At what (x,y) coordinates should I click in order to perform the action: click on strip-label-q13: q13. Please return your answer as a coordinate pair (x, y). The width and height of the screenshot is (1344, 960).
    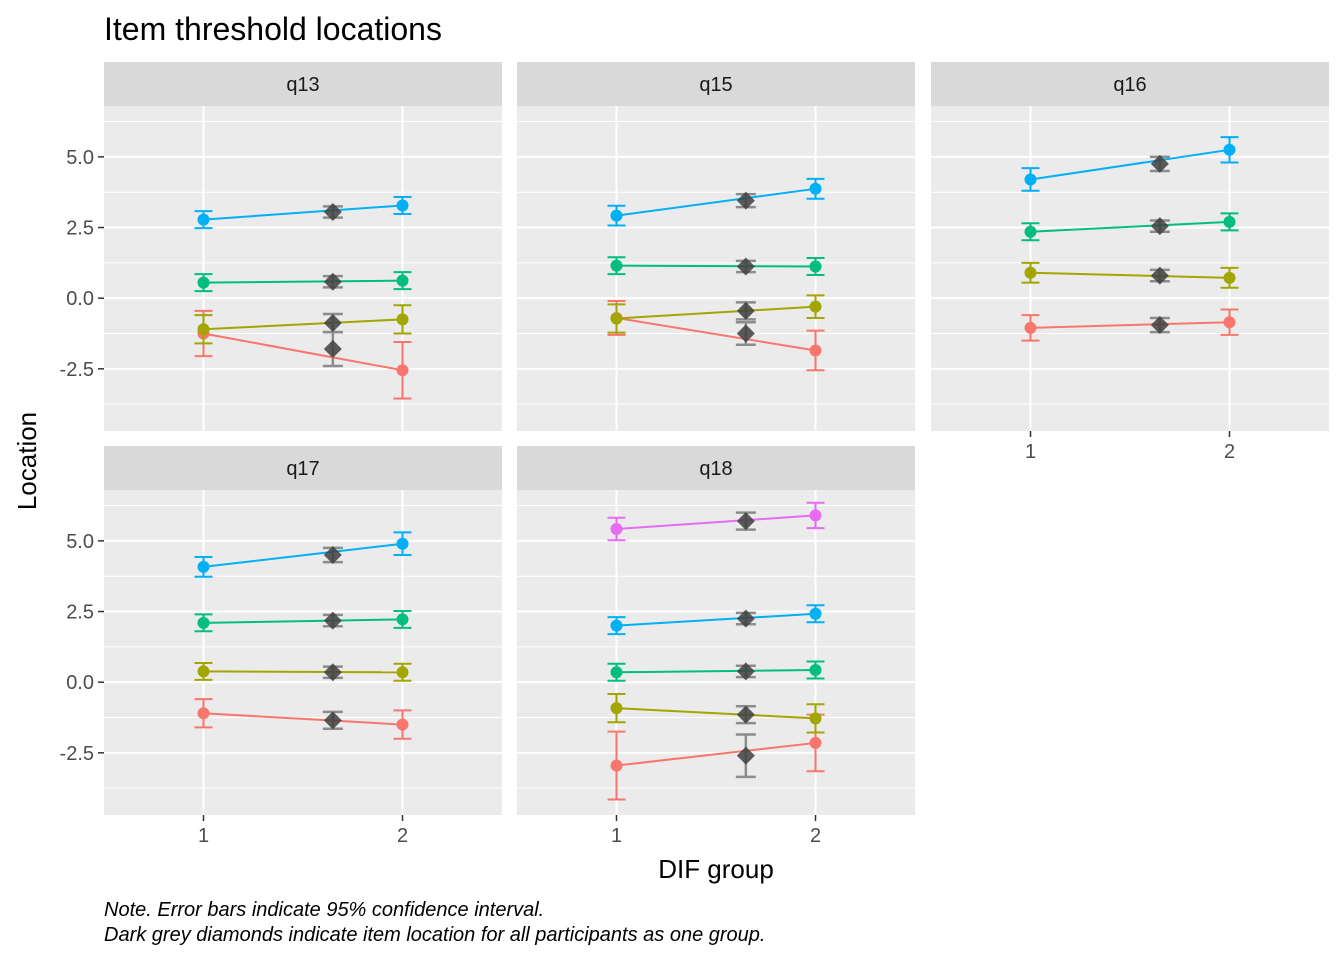
    Looking at the image, I should click on (302, 85).